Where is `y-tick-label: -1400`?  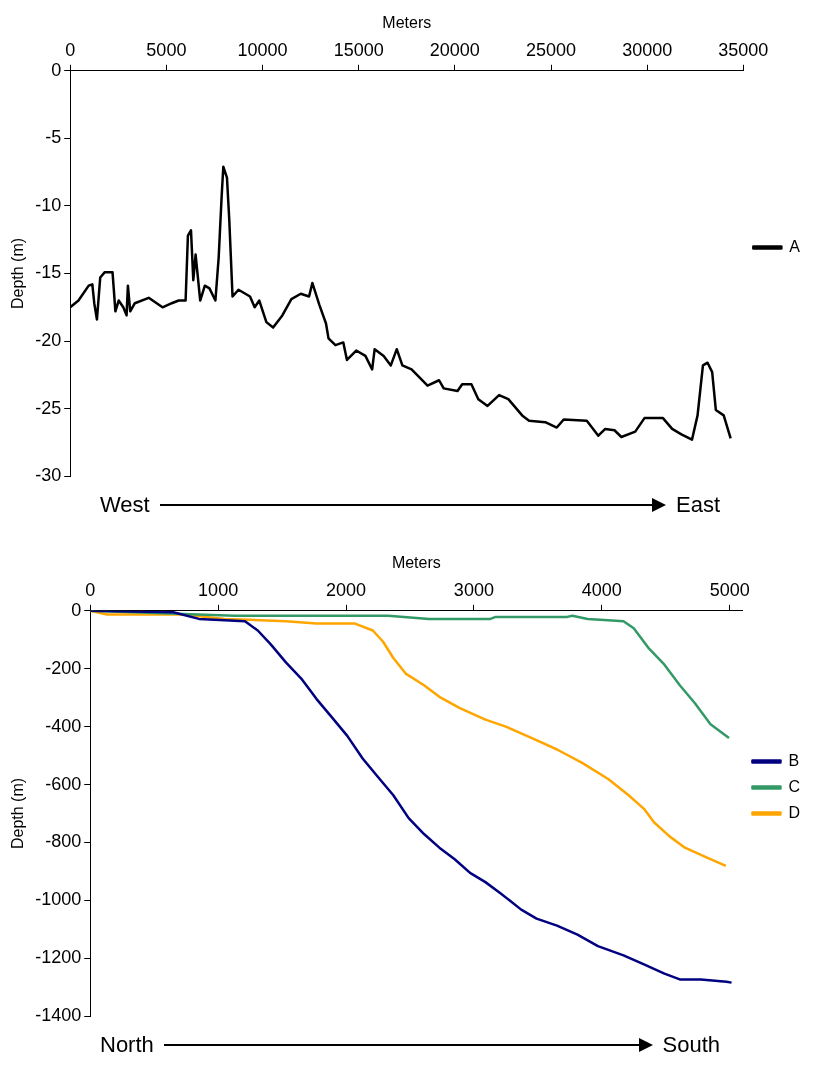 y-tick-label: -1400 is located at coordinates (58, 1015).